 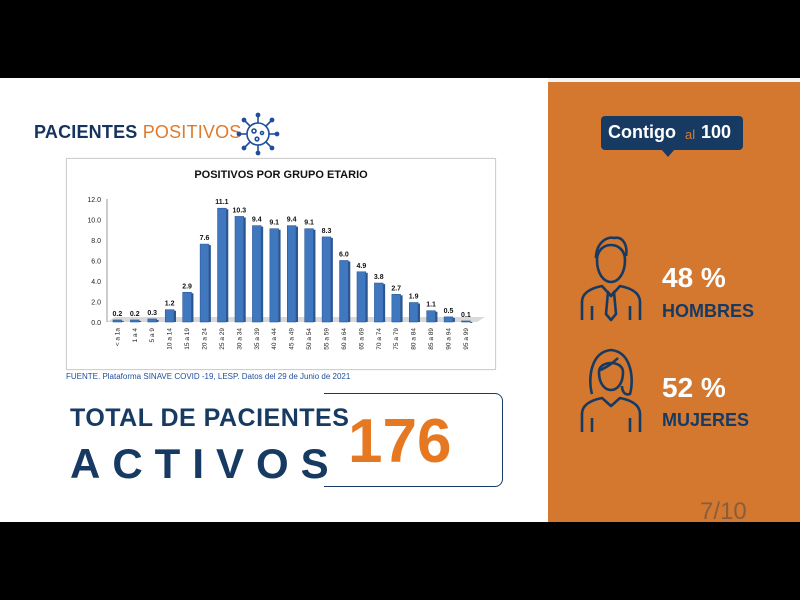 I want to click on woman-icon, so click(x=611, y=390).